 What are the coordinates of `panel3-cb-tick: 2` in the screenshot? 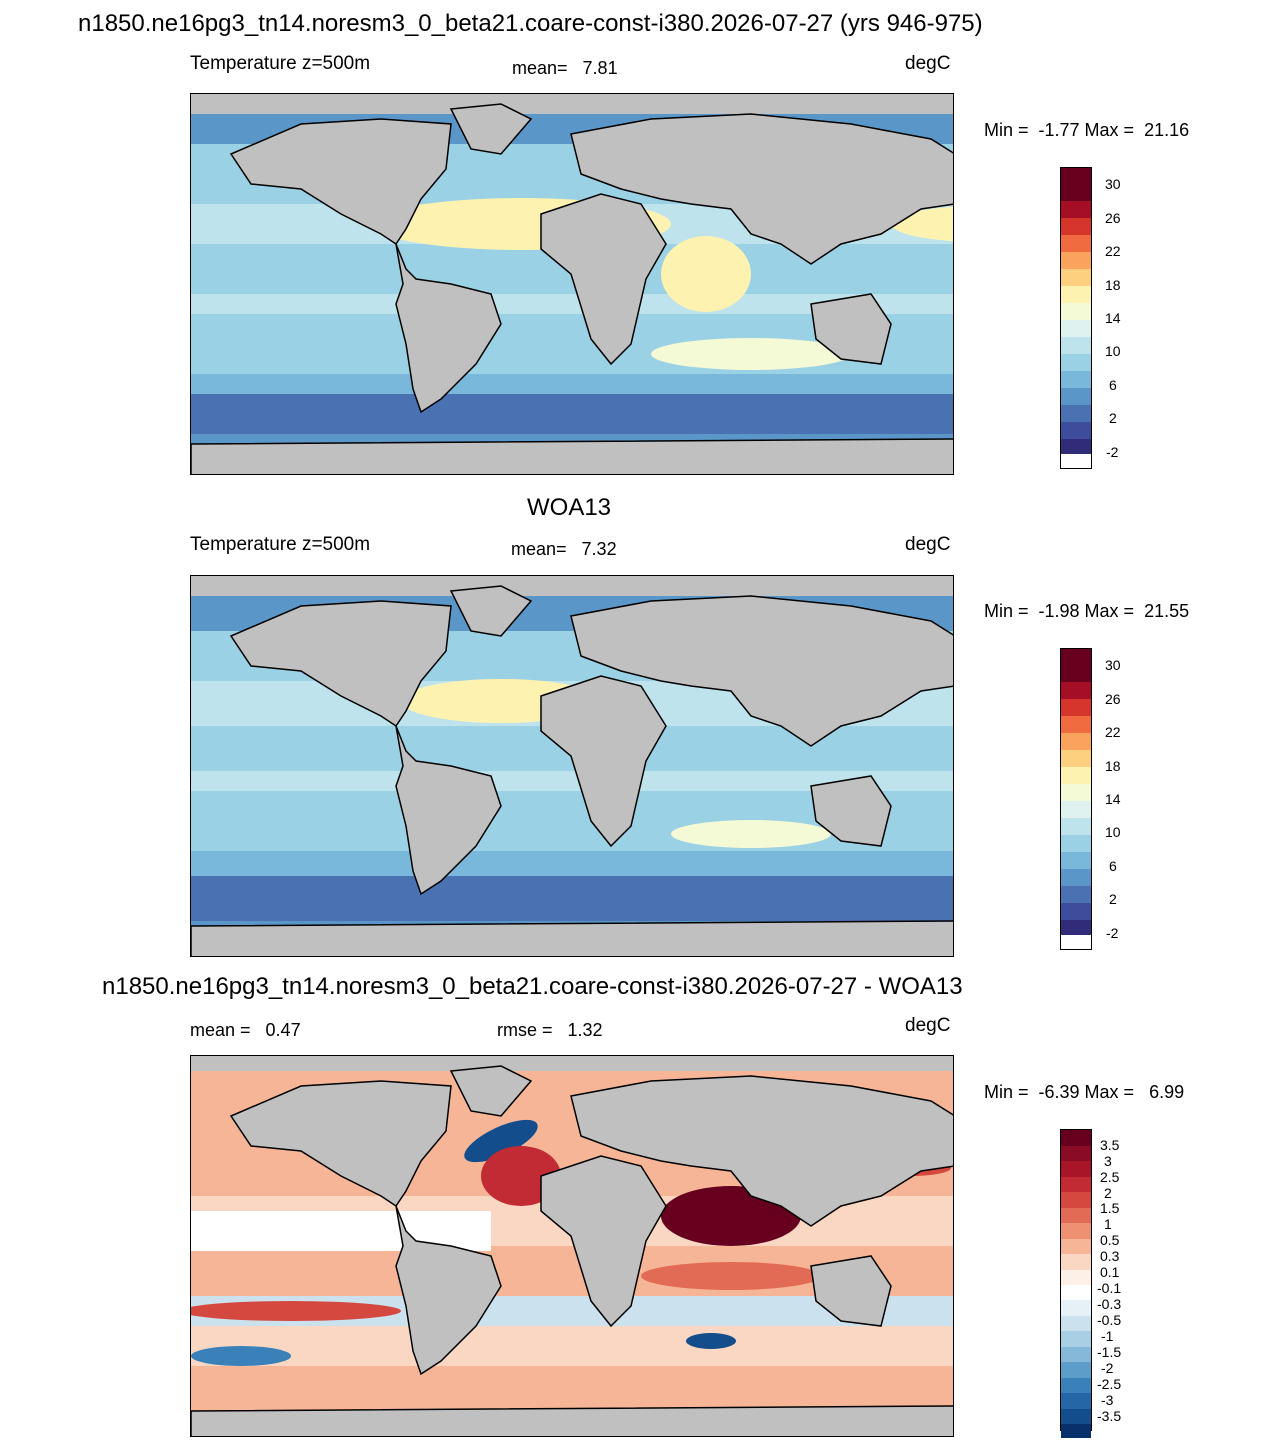 It's located at (1108, 1193).